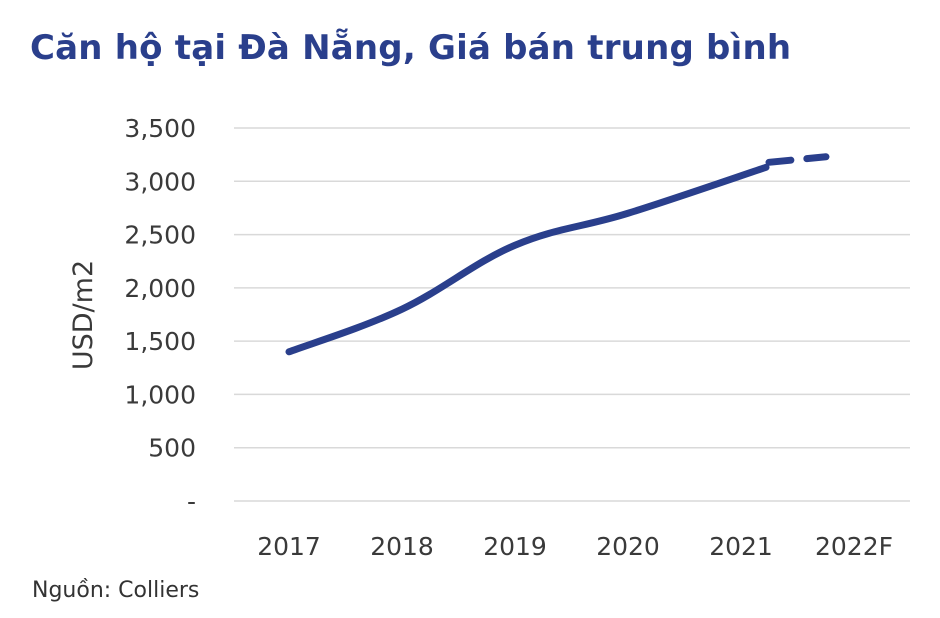 The width and height of the screenshot is (940, 618). Describe the element at coordinates (515, 546) in the screenshot. I see `x-tick-label: 2019` at that location.